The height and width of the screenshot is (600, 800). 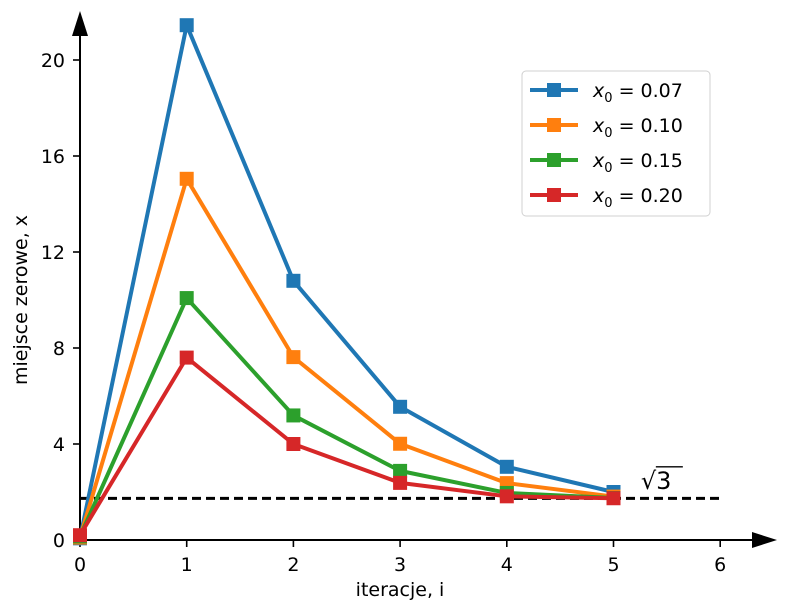 I want to click on x-tick-label: 3, so click(x=400, y=565).